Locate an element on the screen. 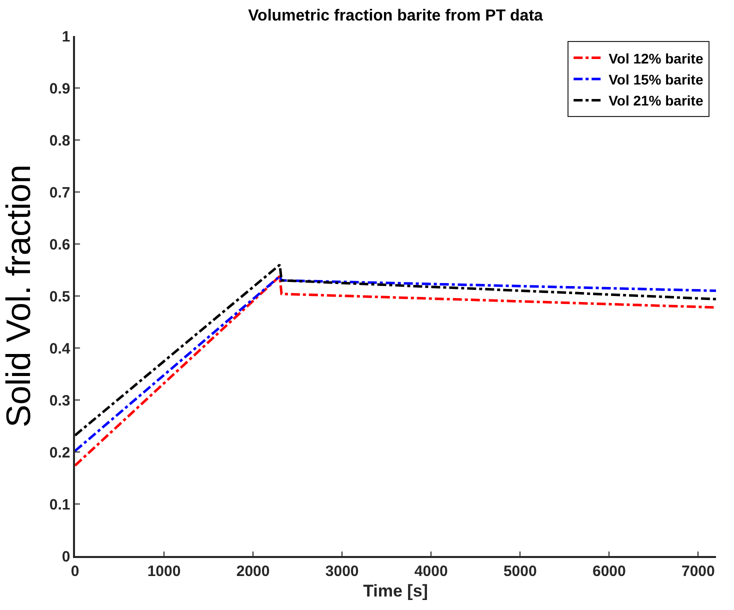 This screenshot has height=610, width=734. y-tick-label: 0.8 is located at coordinates (59, 141).